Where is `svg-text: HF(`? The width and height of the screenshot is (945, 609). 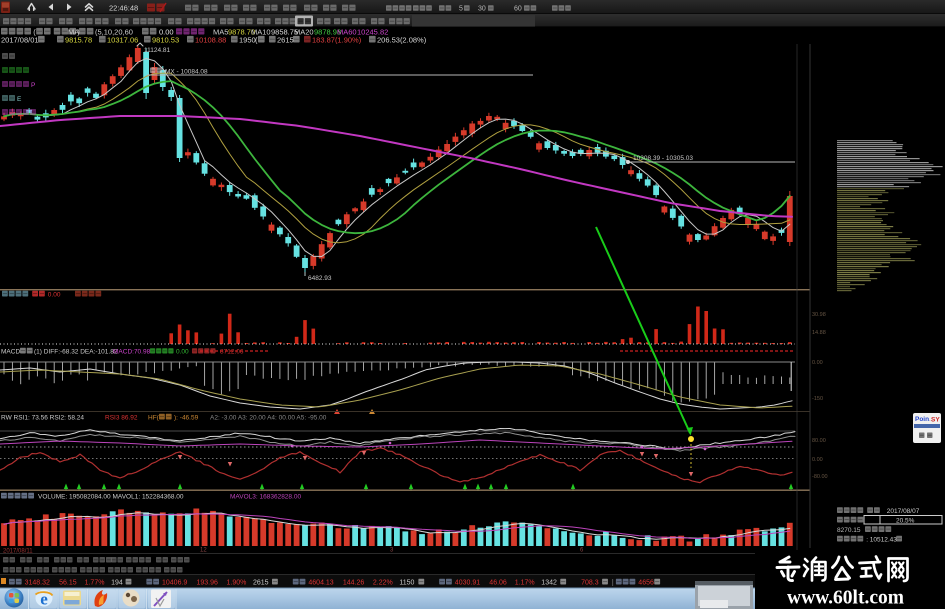 svg-text: HF( is located at coordinates (154, 418).